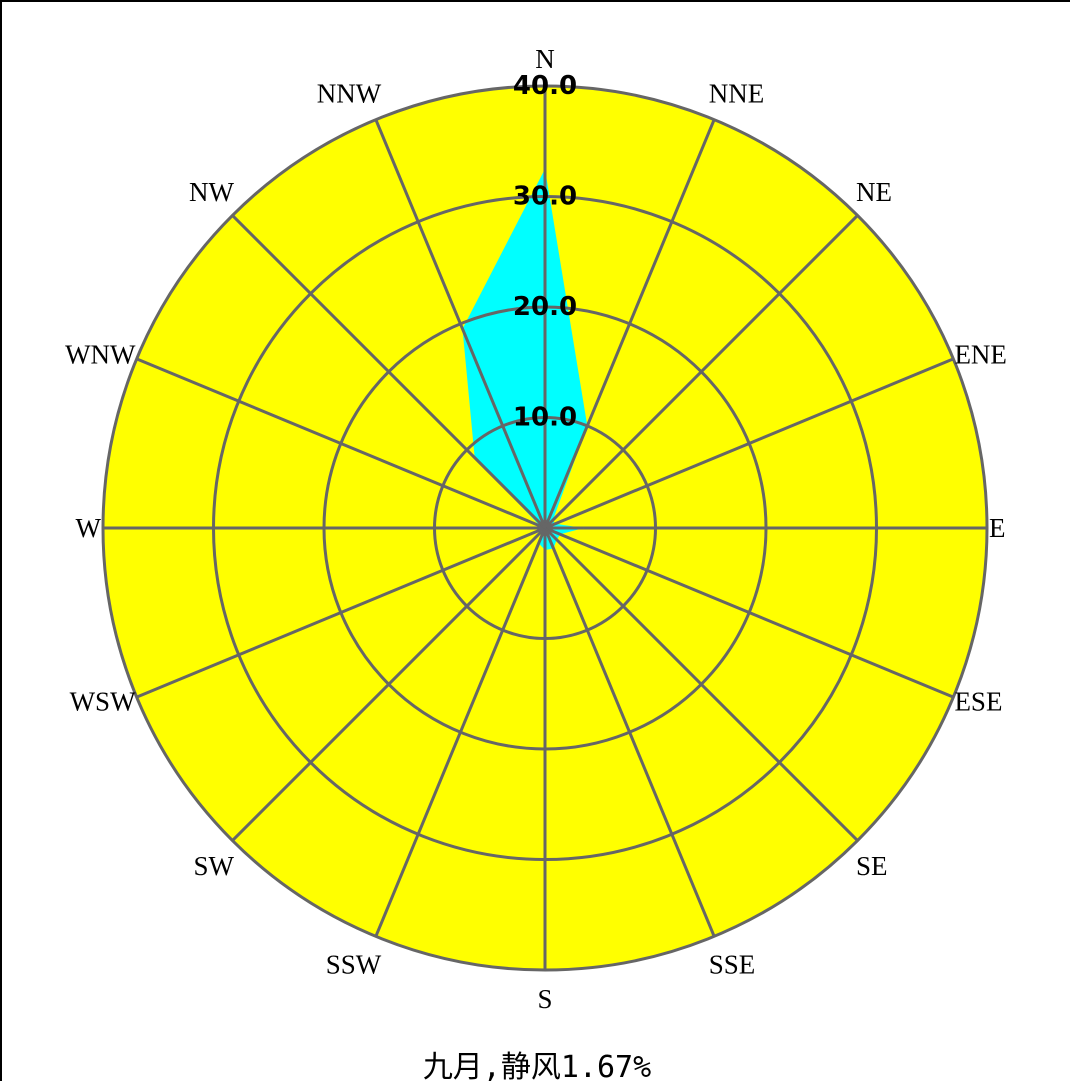 This screenshot has width=1070, height=1086. I want to click on direction-label: NE, so click(874, 192).